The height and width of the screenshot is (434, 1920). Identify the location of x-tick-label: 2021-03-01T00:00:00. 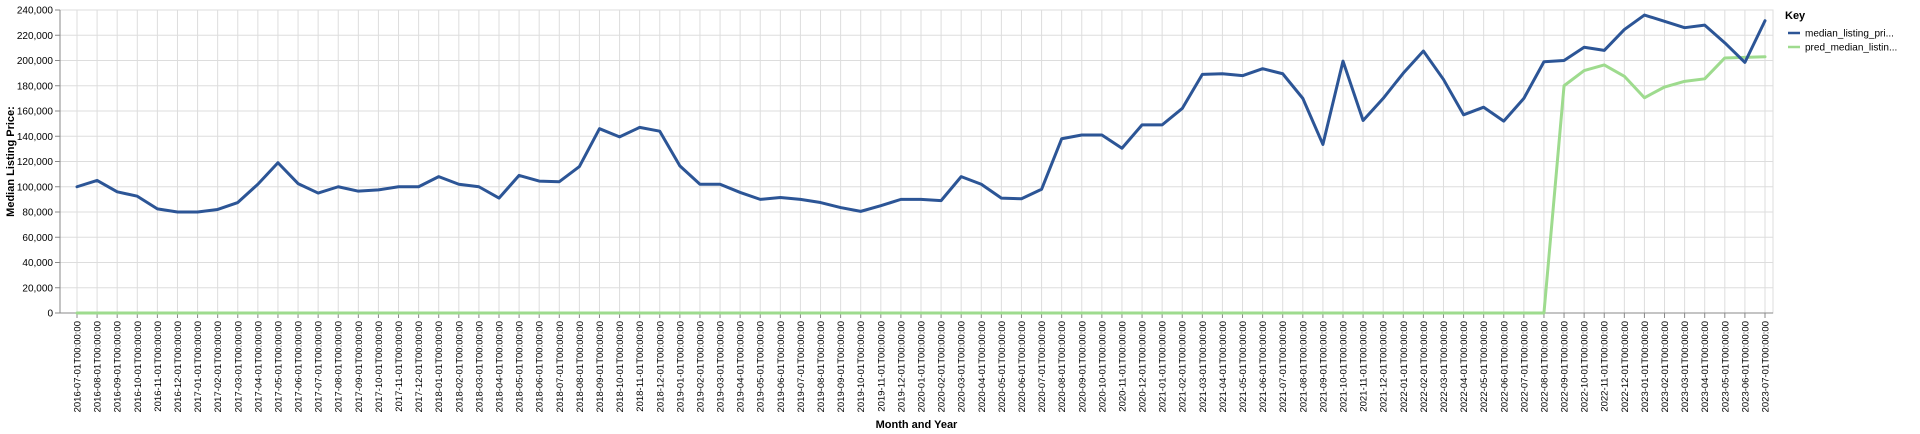
(1203, 366).